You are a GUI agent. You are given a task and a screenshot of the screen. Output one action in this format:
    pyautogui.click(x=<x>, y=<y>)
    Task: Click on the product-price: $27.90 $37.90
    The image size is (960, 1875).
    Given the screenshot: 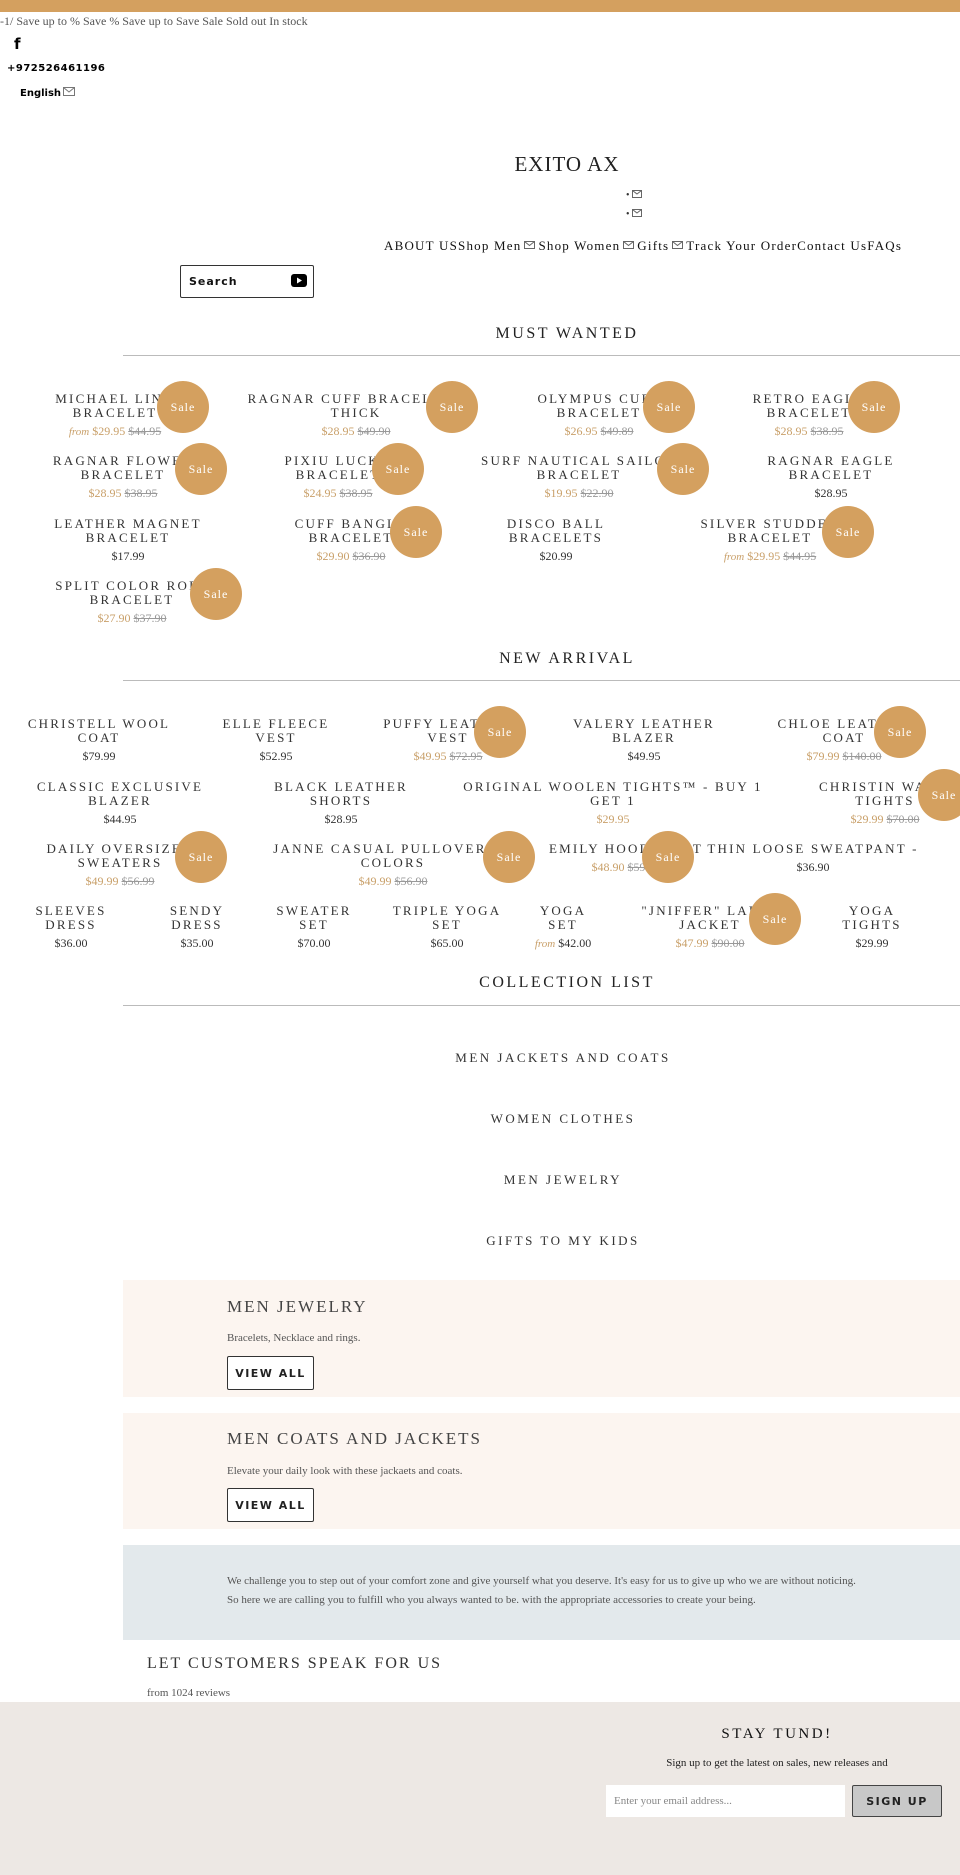 What is the action you would take?
    pyautogui.click(x=132, y=618)
    